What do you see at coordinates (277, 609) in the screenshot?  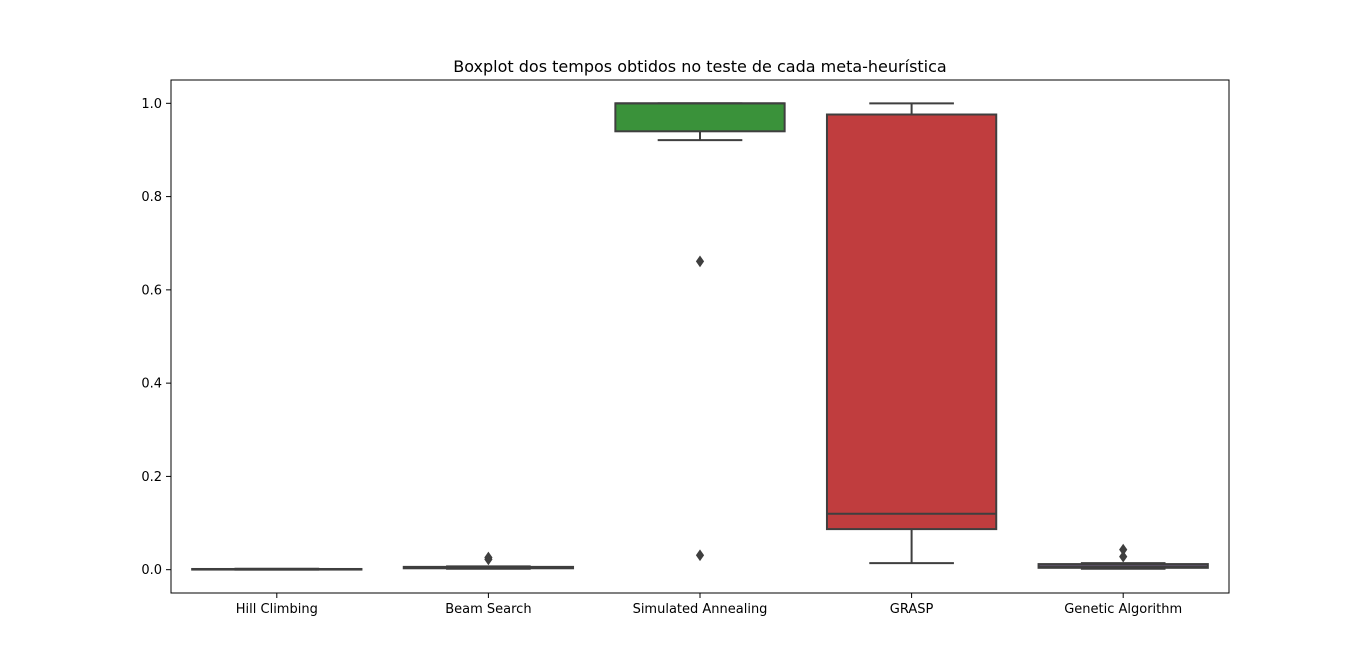 I see `x-tick-label: Hill Climbing` at bounding box center [277, 609].